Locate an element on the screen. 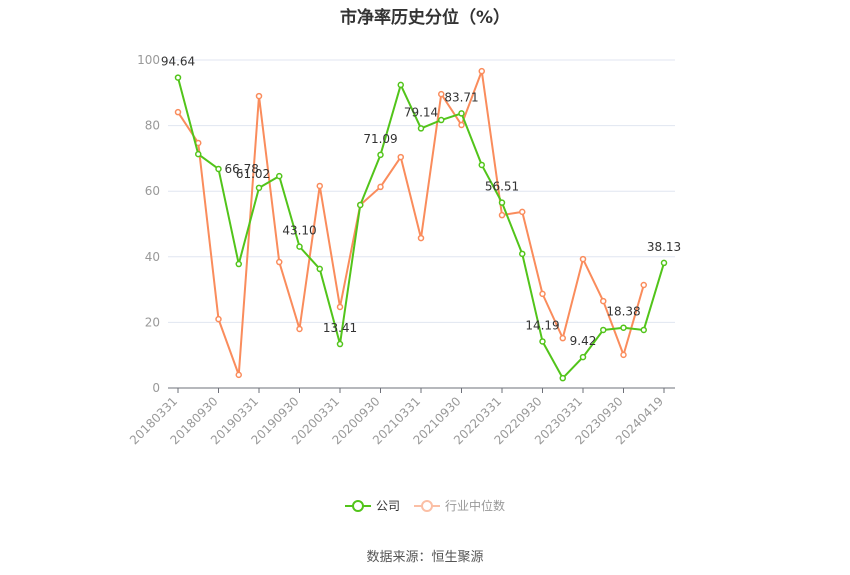 The image size is (850, 575). data-label: 66.78 is located at coordinates (242, 169).